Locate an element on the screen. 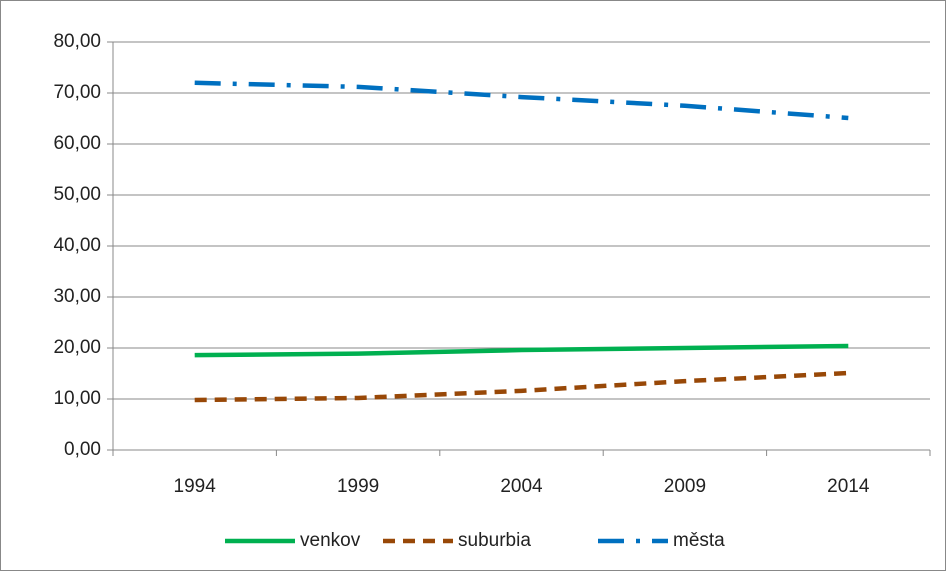 The image size is (947, 572). x-tick-label: 2009 is located at coordinates (685, 486).